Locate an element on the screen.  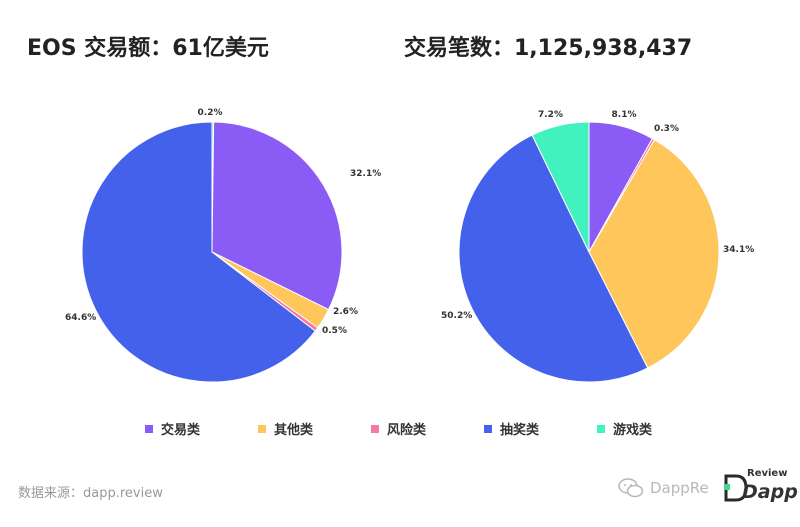
legend-item: 游戏类 is located at coordinates (624, 428).